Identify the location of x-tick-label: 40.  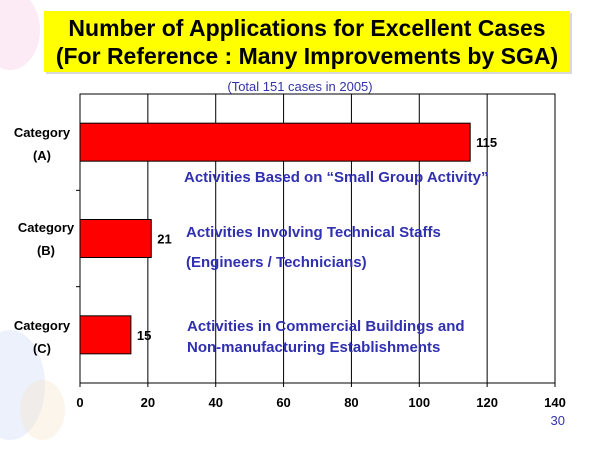
(215, 402).